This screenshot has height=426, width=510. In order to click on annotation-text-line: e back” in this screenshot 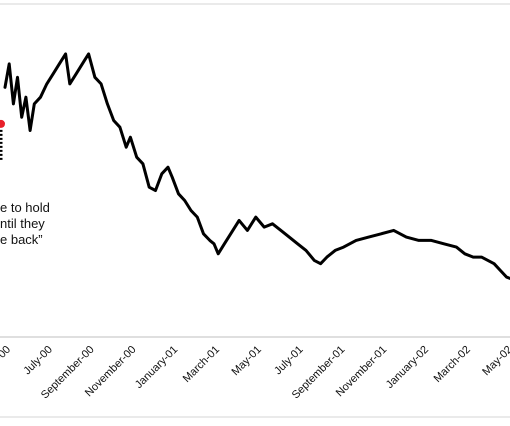, I will do `click(21, 239)`.